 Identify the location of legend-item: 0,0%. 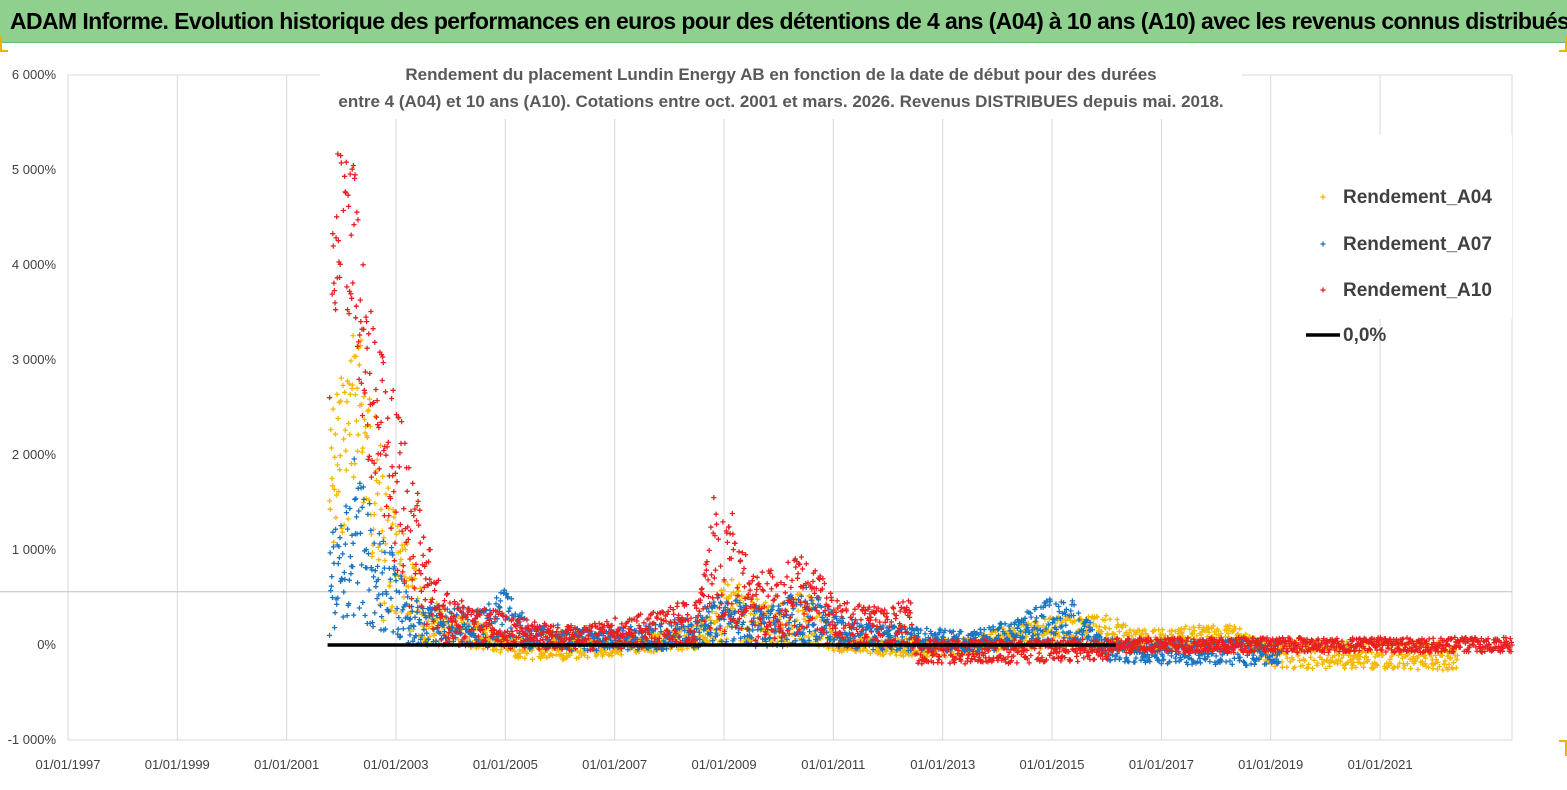
(1346, 335).